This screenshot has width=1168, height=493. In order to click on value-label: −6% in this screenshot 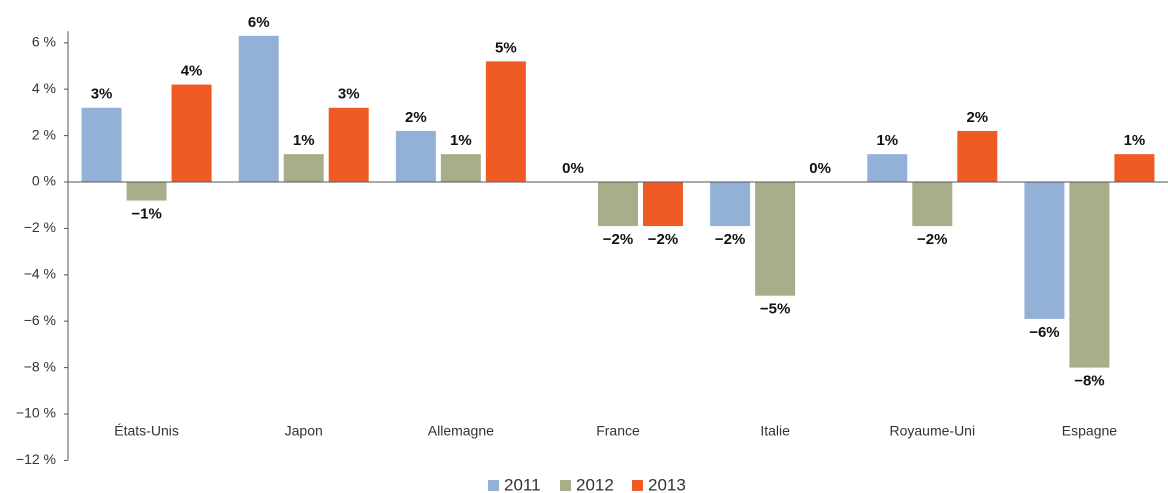, I will do `click(1044, 332)`.